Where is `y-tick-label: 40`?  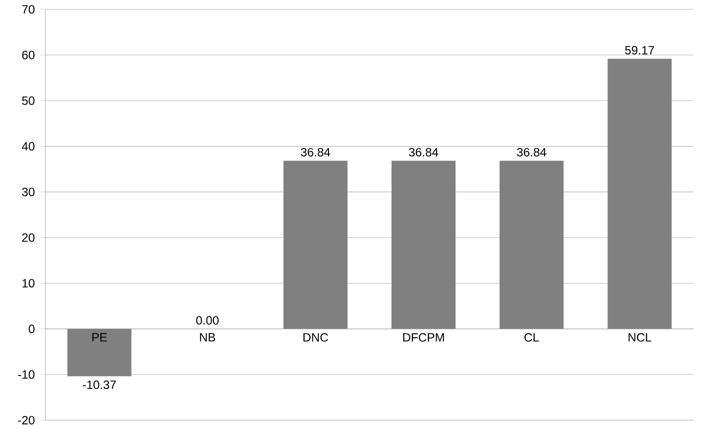 y-tick-label: 40 is located at coordinates (28, 146).